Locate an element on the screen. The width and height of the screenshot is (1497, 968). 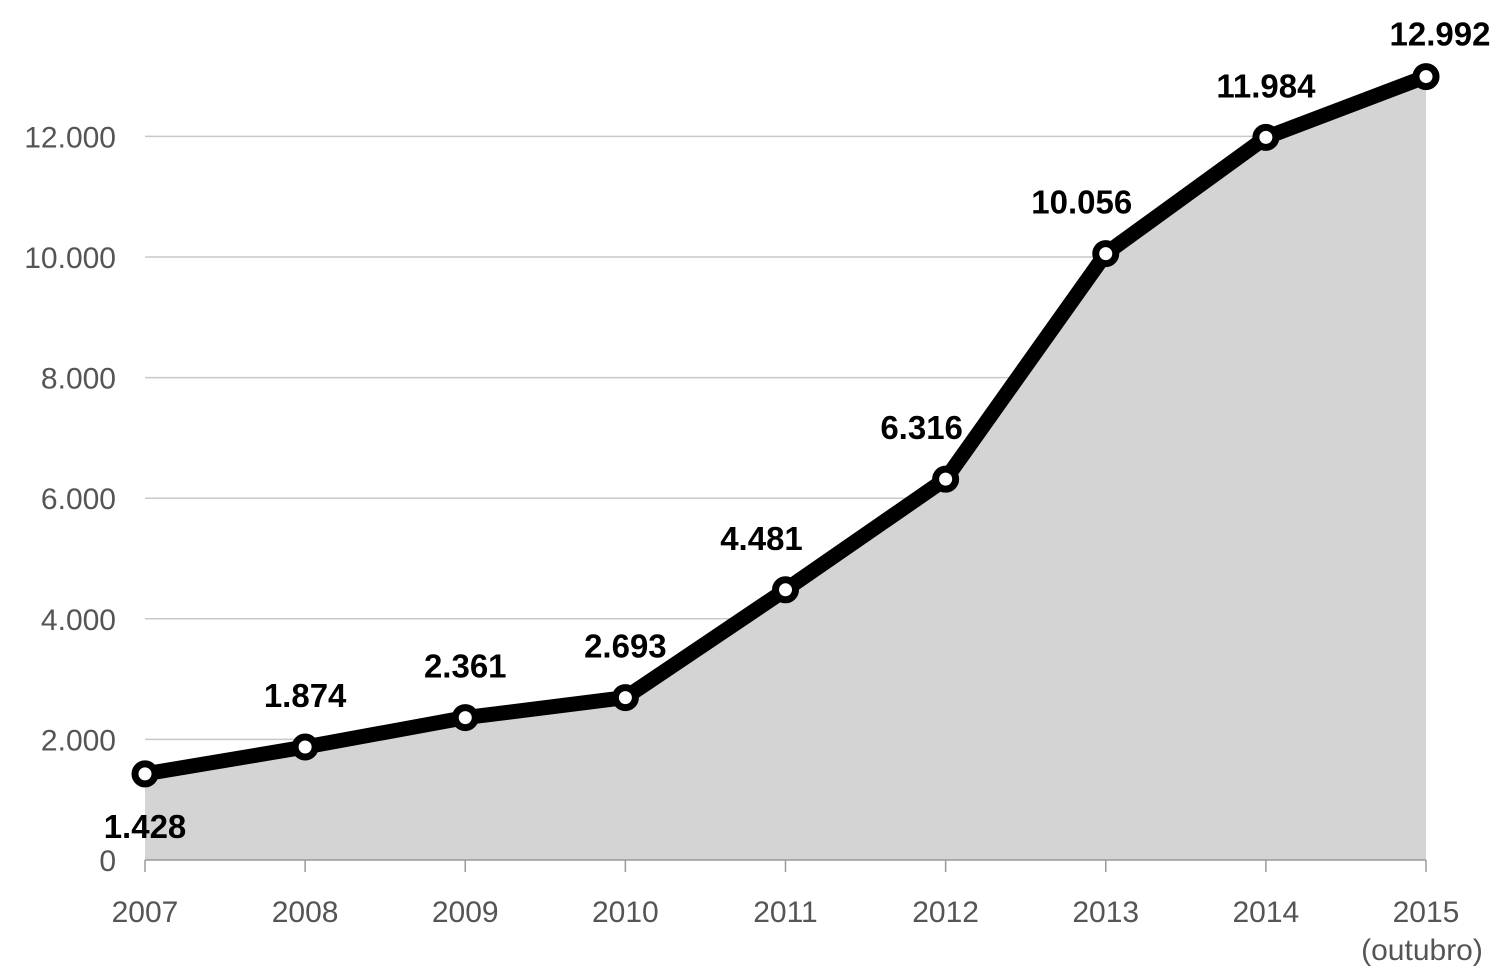
x-tick-label: 2007 is located at coordinates (145, 912).